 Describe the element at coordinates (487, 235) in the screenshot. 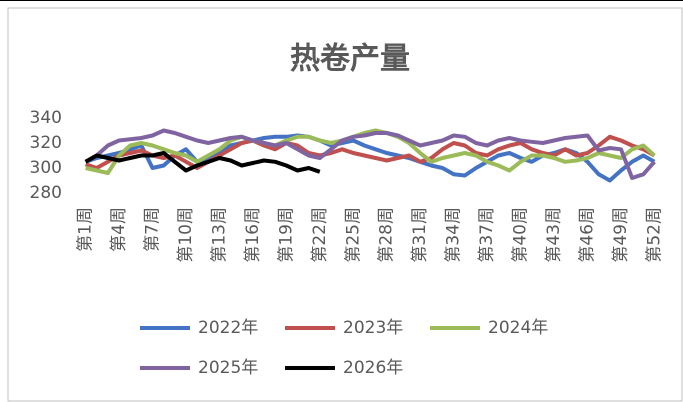

I see `x-tick-label: 第37周` at that location.